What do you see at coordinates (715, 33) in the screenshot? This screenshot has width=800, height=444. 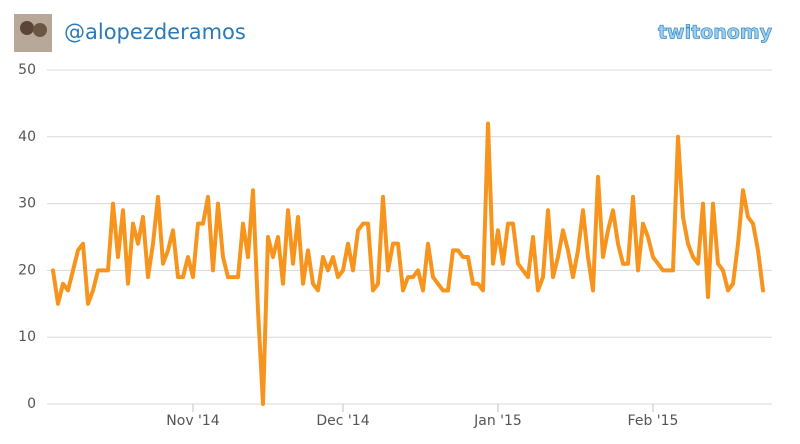 I see `logo: twitonomy` at bounding box center [715, 33].